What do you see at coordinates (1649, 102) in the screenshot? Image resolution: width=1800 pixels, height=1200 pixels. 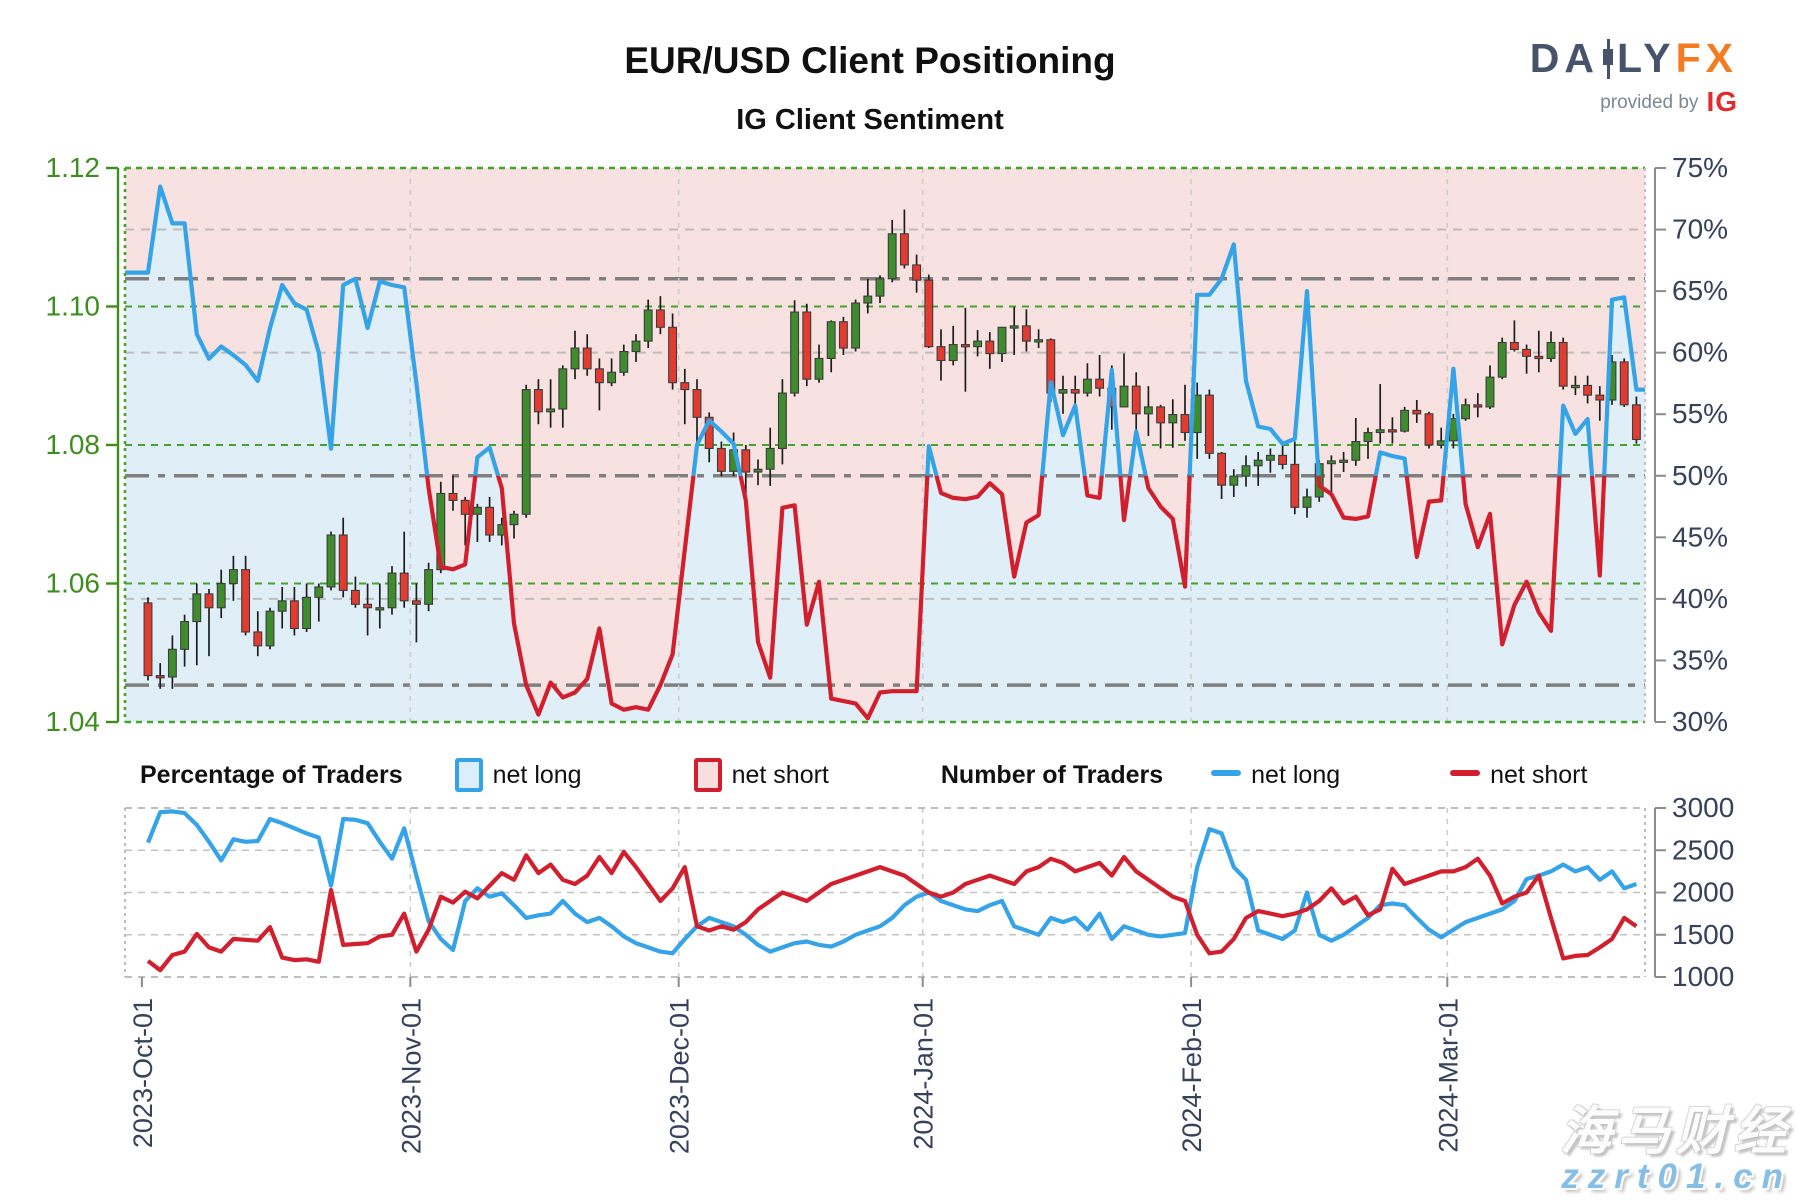 I see `provided-by-text: provided by` at bounding box center [1649, 102].